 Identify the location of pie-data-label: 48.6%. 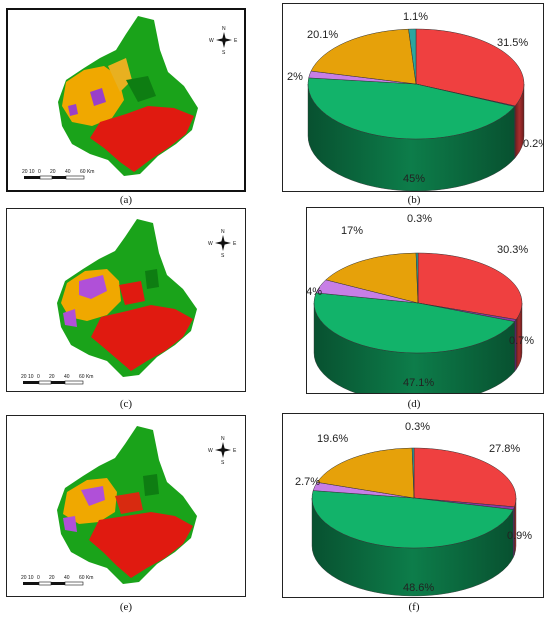
(418, 588).